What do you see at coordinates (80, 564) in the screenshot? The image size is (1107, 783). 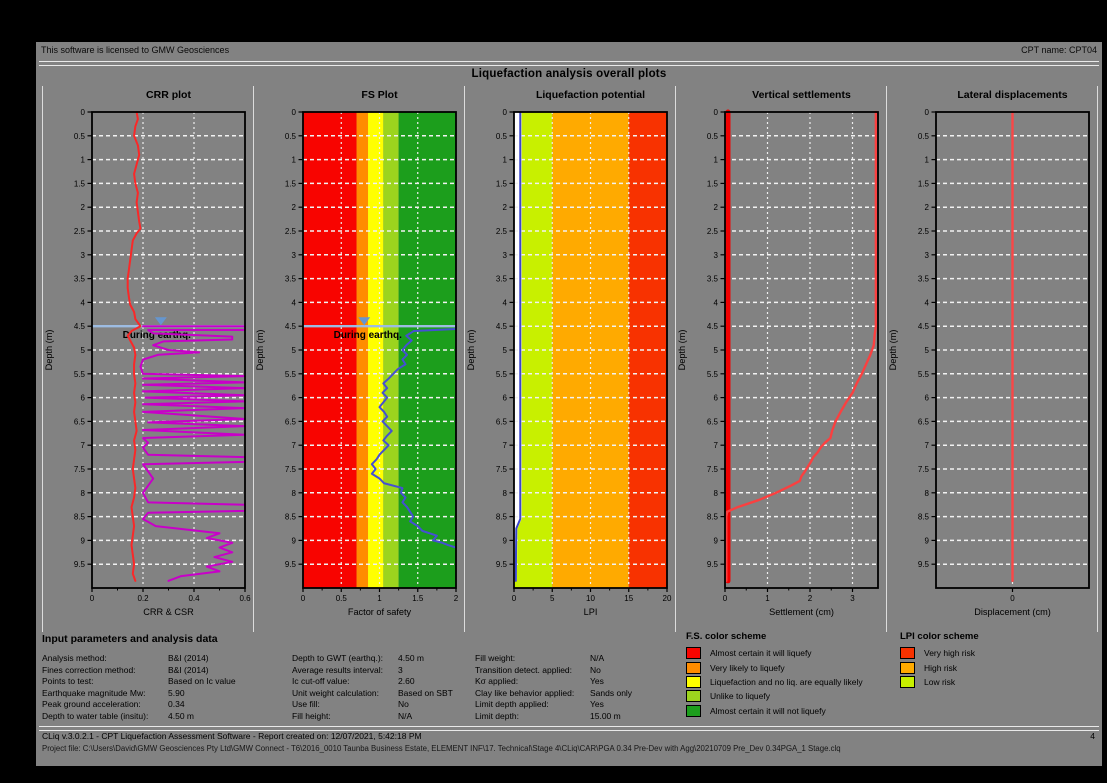 I see `y-tick-label: 9.5` at bounding box center [80, 564].